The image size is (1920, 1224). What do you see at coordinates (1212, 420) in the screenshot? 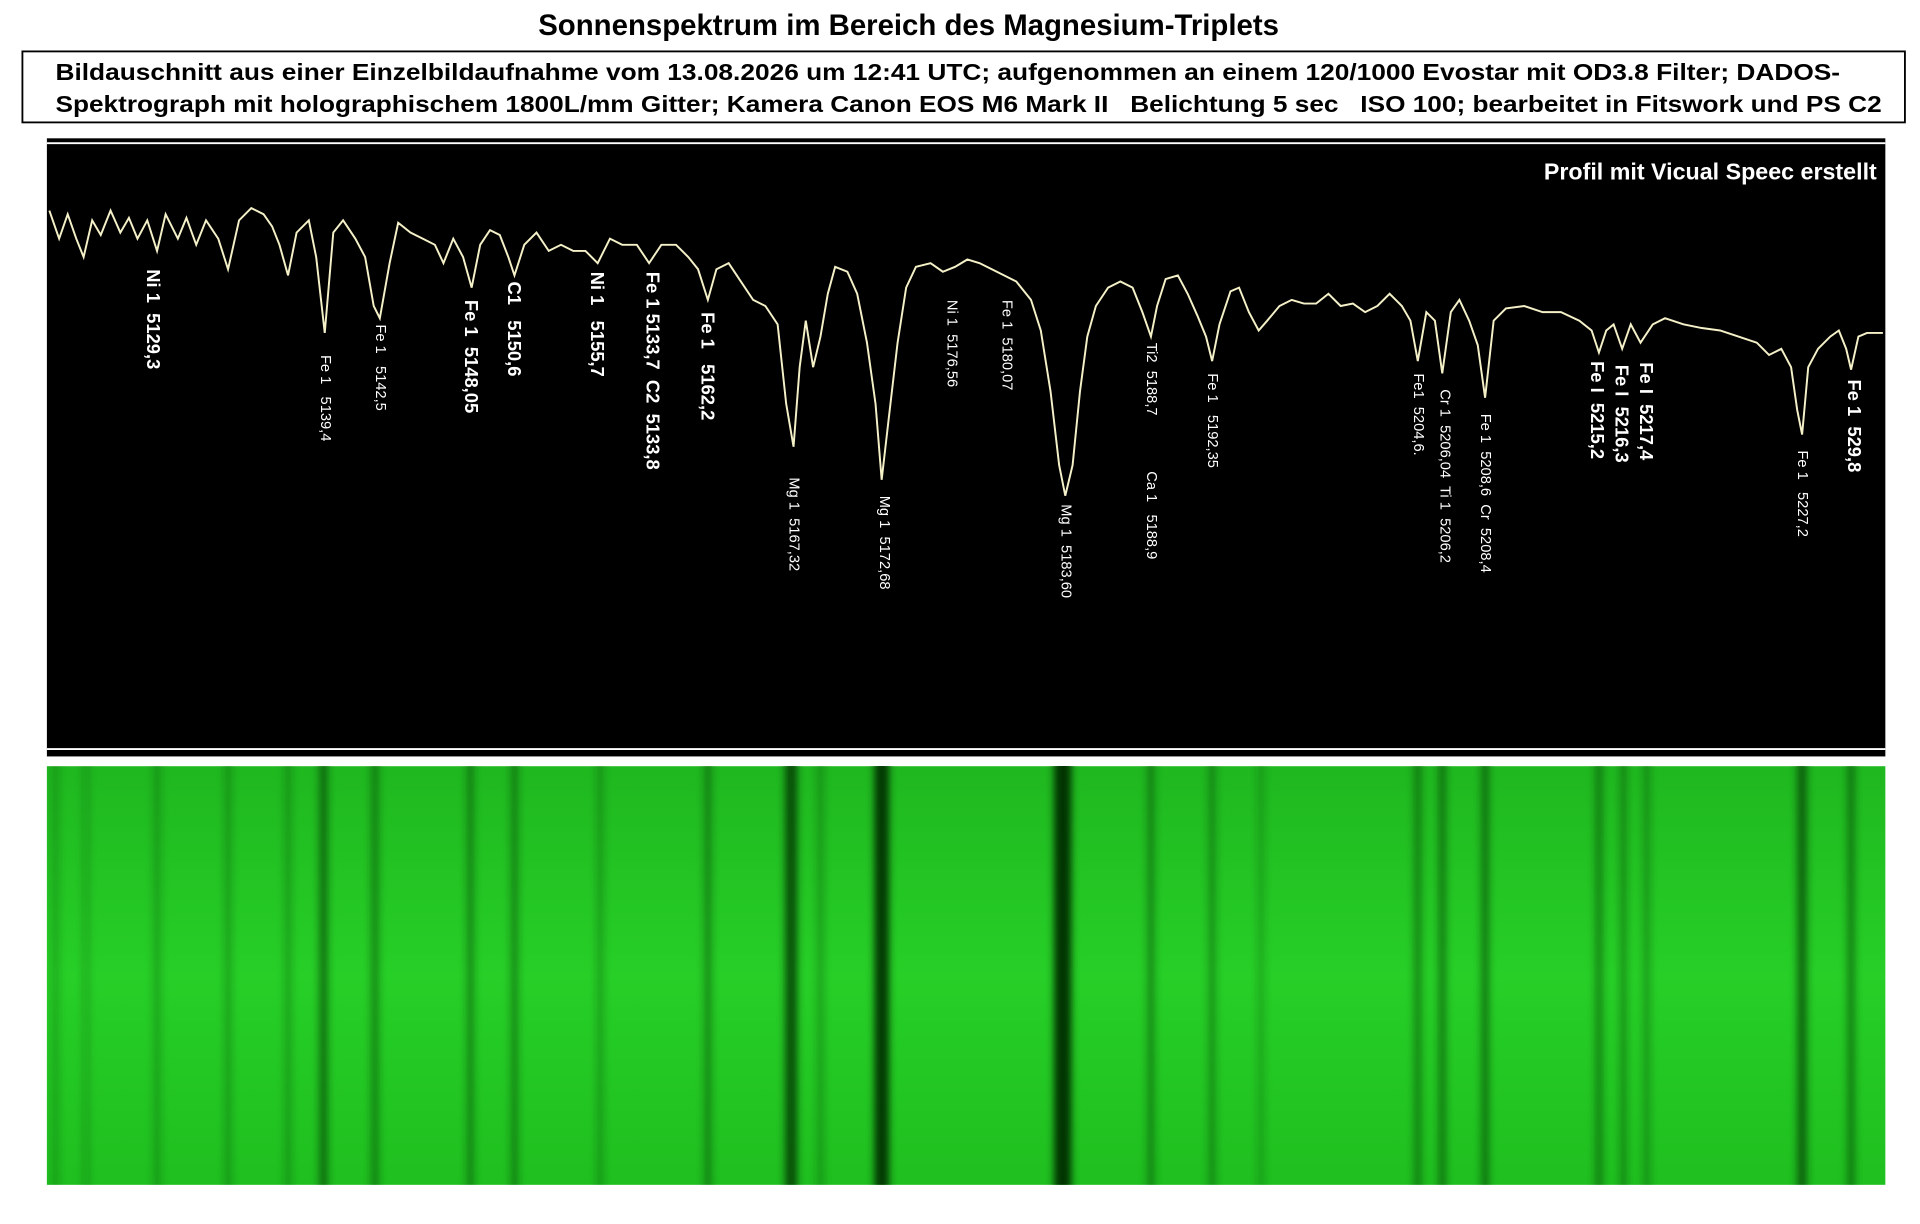
I see `line-label: Fe 1 5192,35` at bounding box center [1212, 420].